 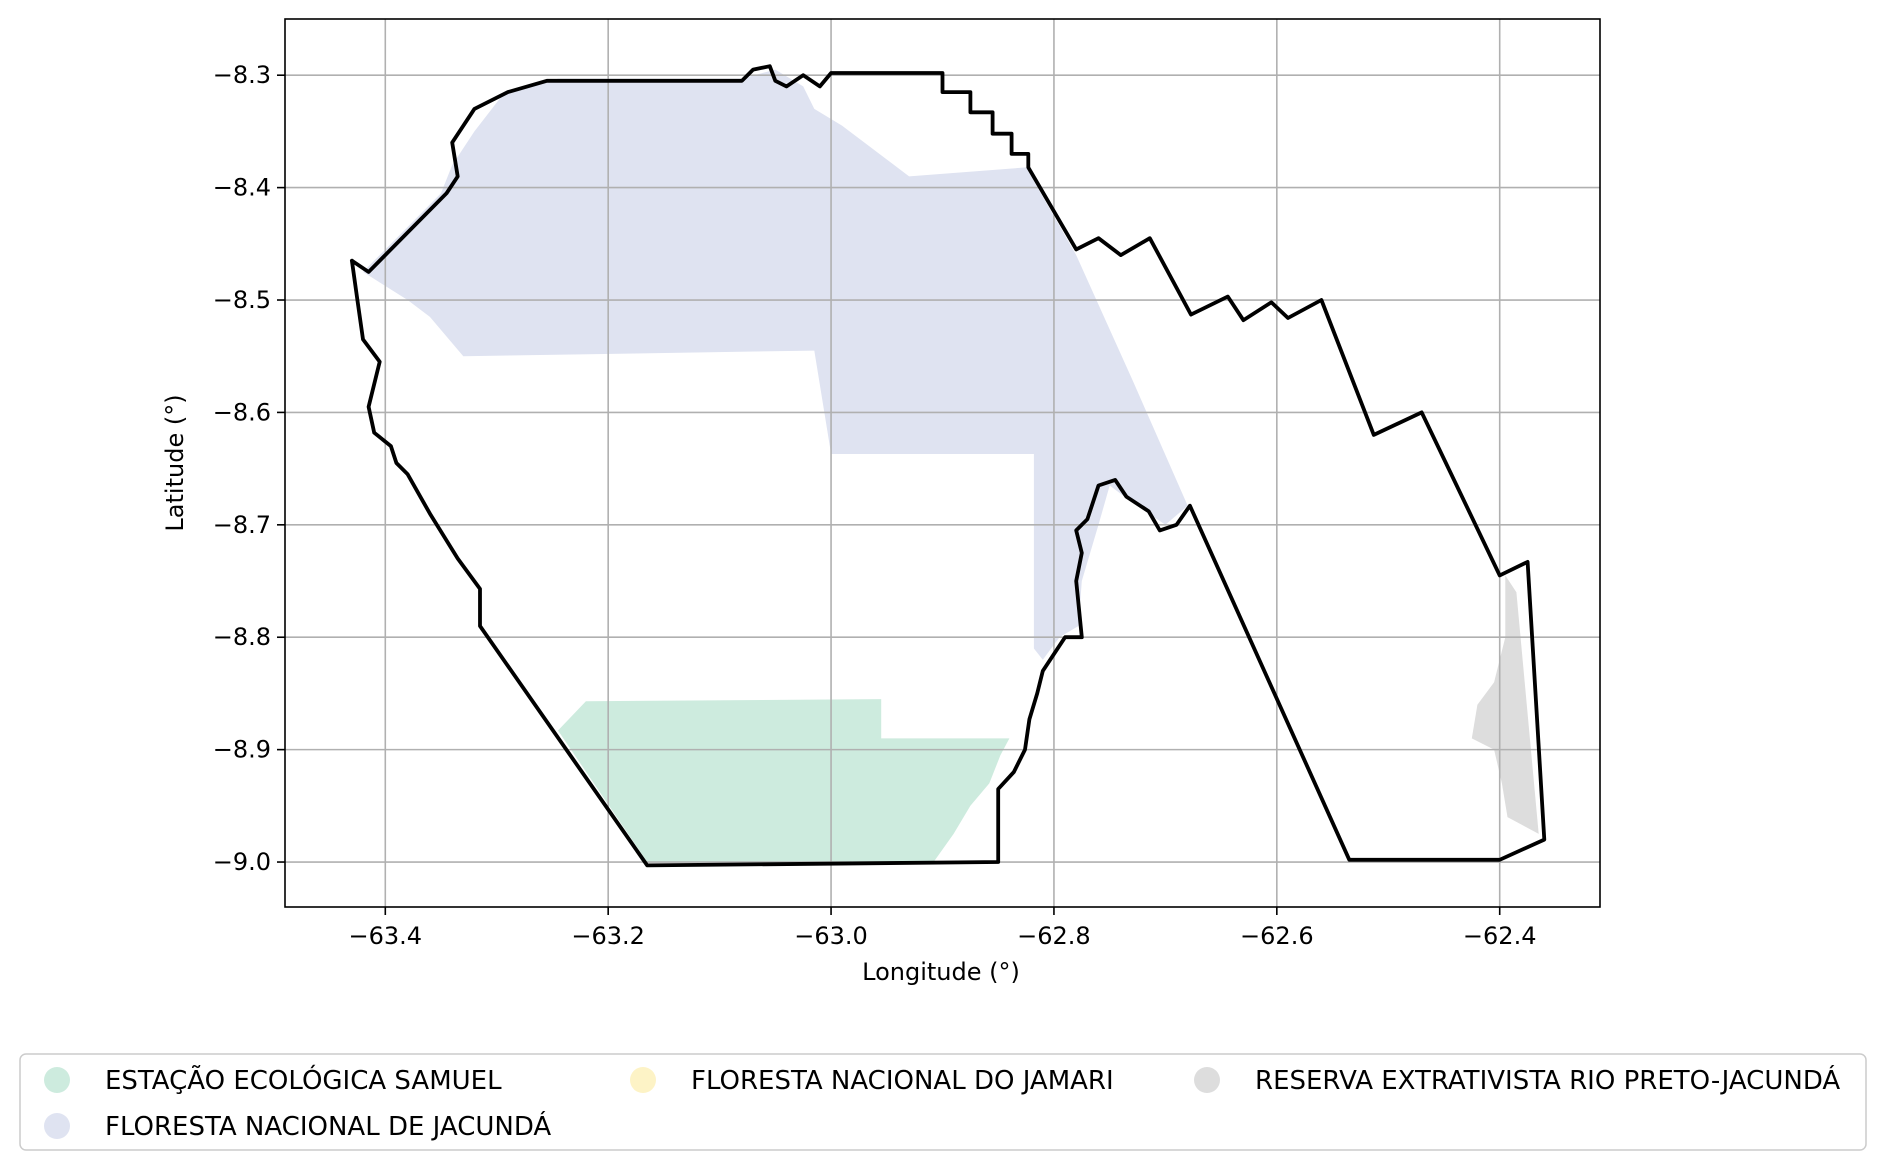 I want to click on y-tick-label: −8.3, so click(x=242, y=75).